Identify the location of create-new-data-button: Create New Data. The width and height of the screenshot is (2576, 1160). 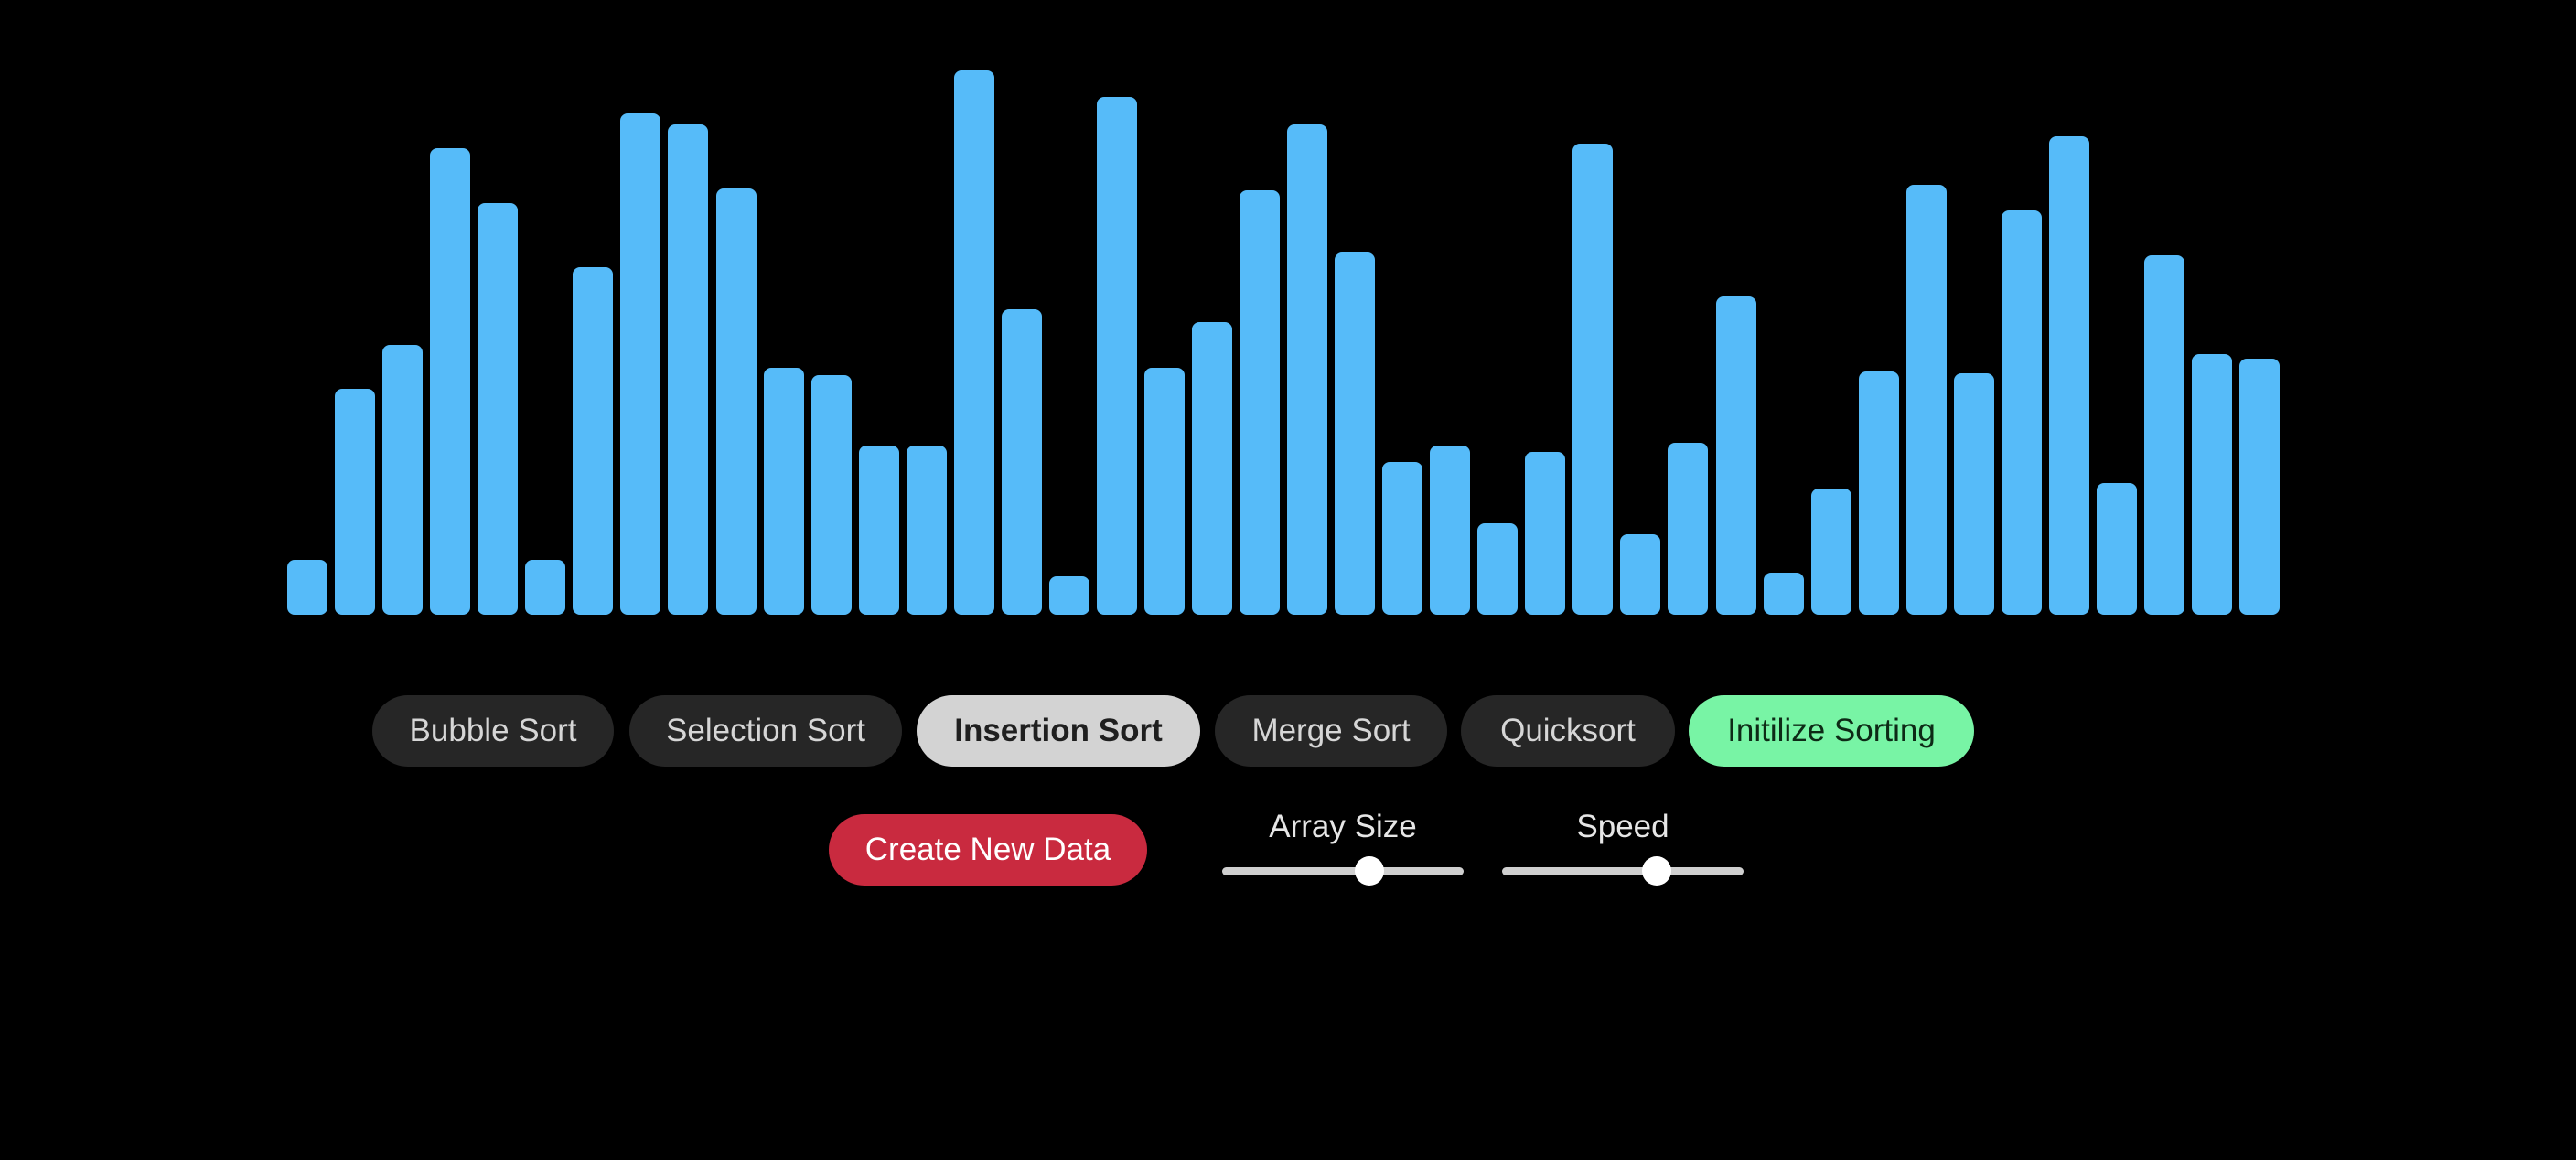
(988, 850).